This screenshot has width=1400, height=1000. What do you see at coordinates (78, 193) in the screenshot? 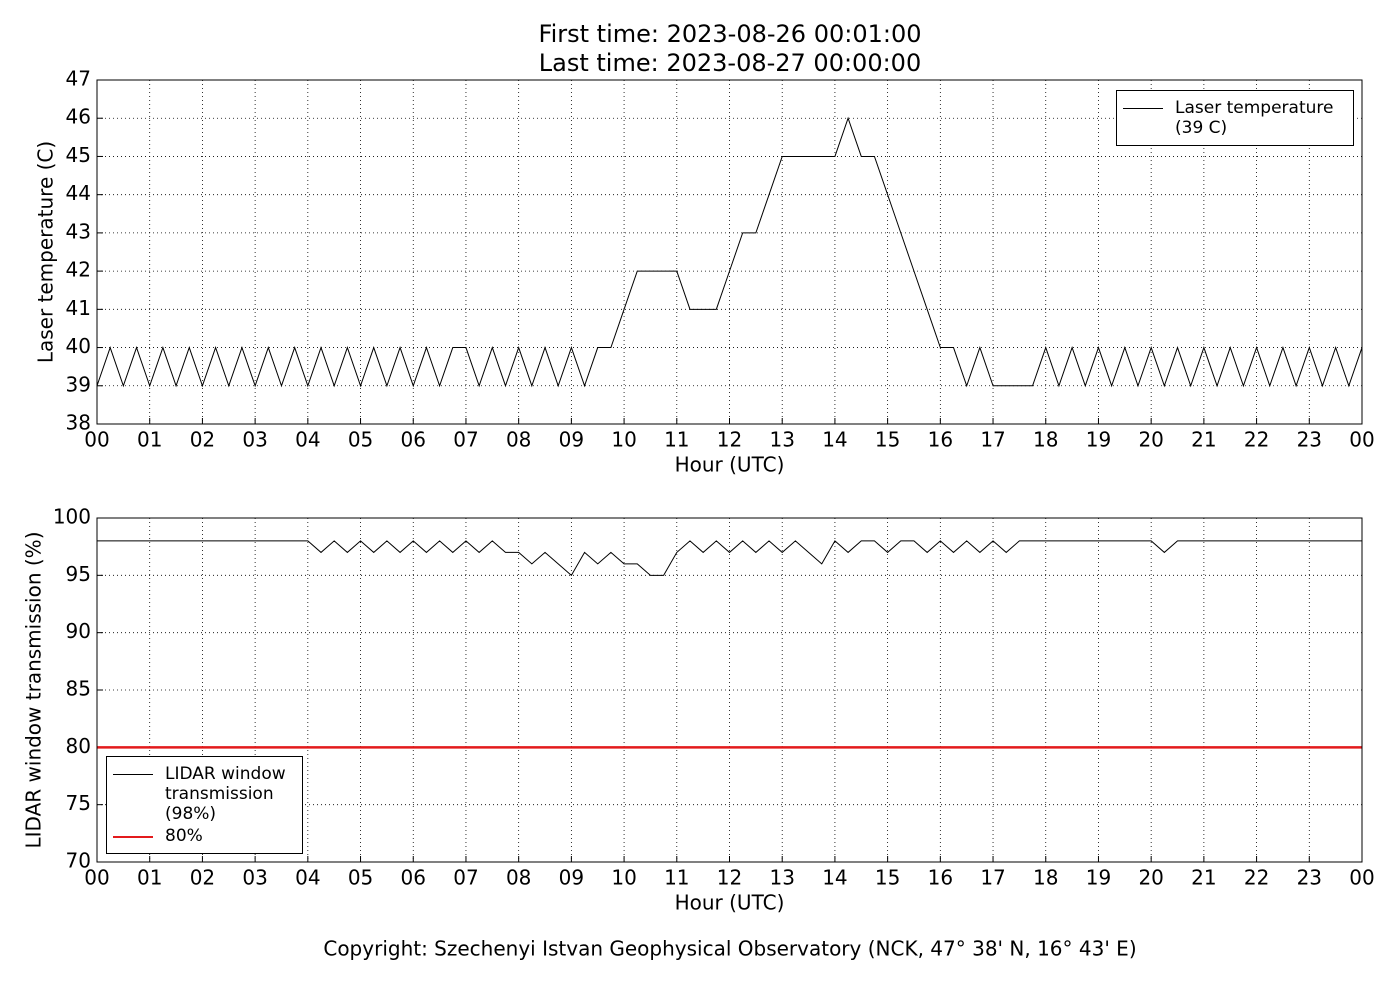
I see `y-tick-label: 44` at bounding box center [78, 193].